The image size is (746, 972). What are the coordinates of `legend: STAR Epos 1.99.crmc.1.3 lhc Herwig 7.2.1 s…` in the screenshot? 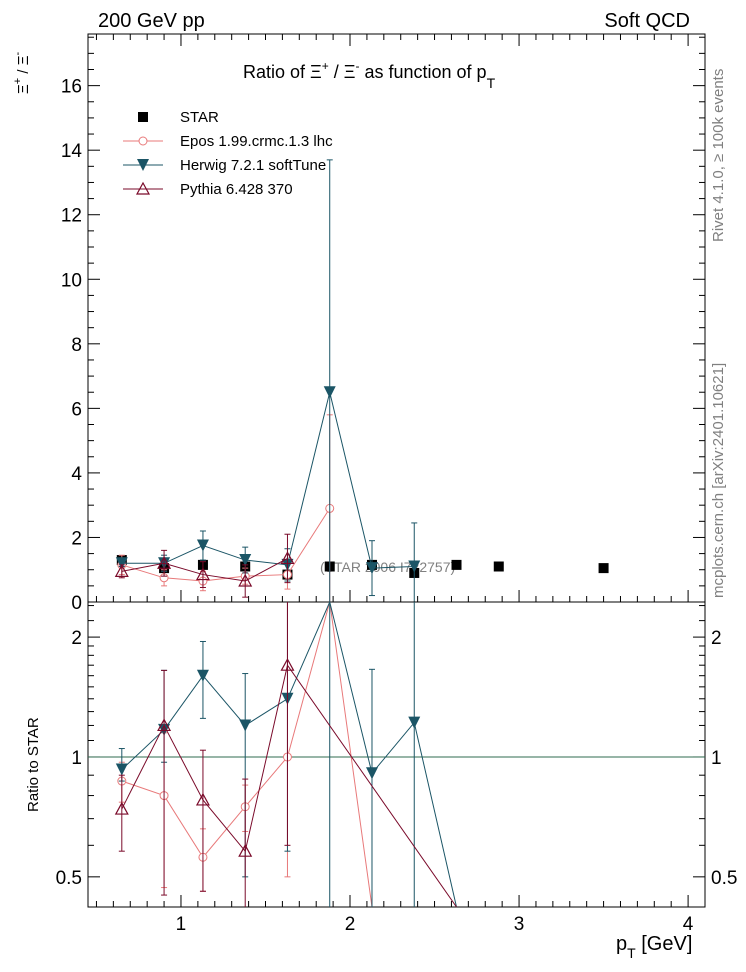 It's located at (228, 153).